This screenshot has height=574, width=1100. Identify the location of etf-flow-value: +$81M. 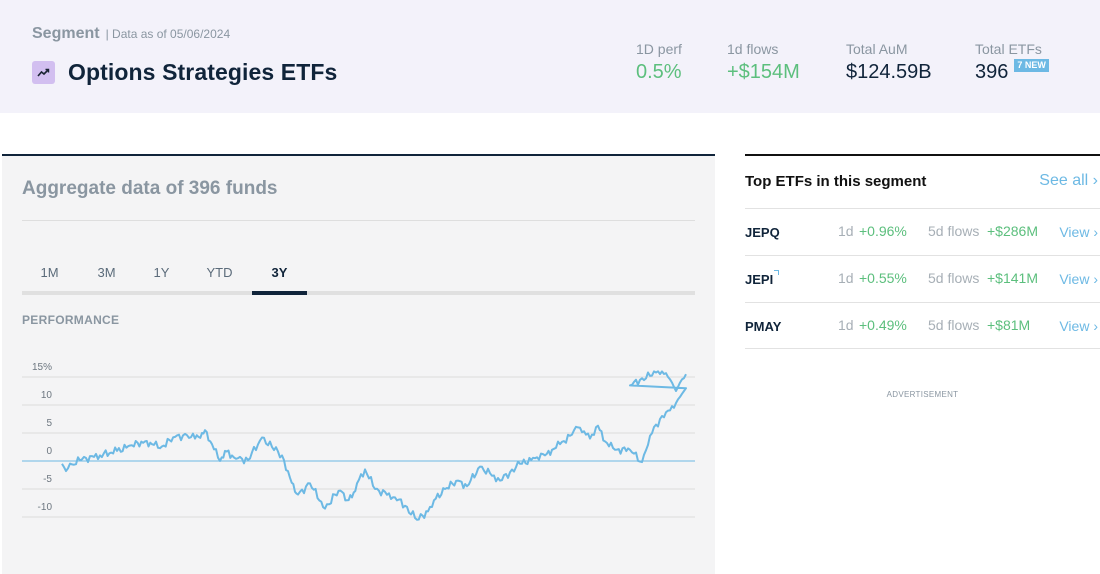
(1009, 325).